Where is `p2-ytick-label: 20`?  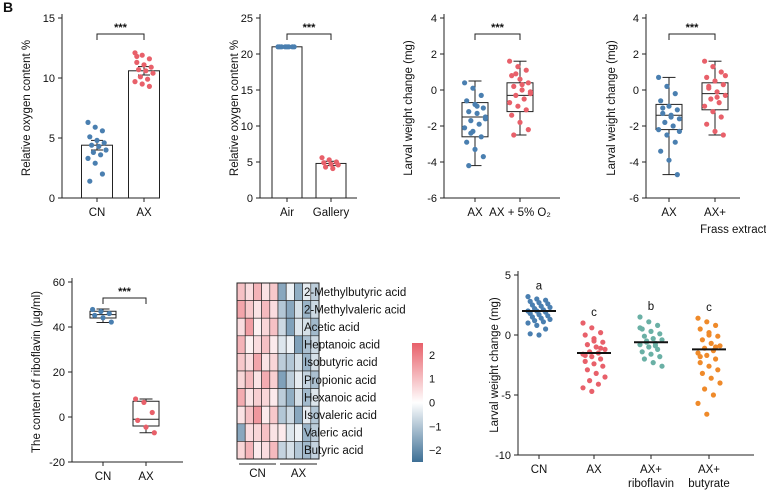 p2-ytick-label: 20 is located at coordinates (247, 55).